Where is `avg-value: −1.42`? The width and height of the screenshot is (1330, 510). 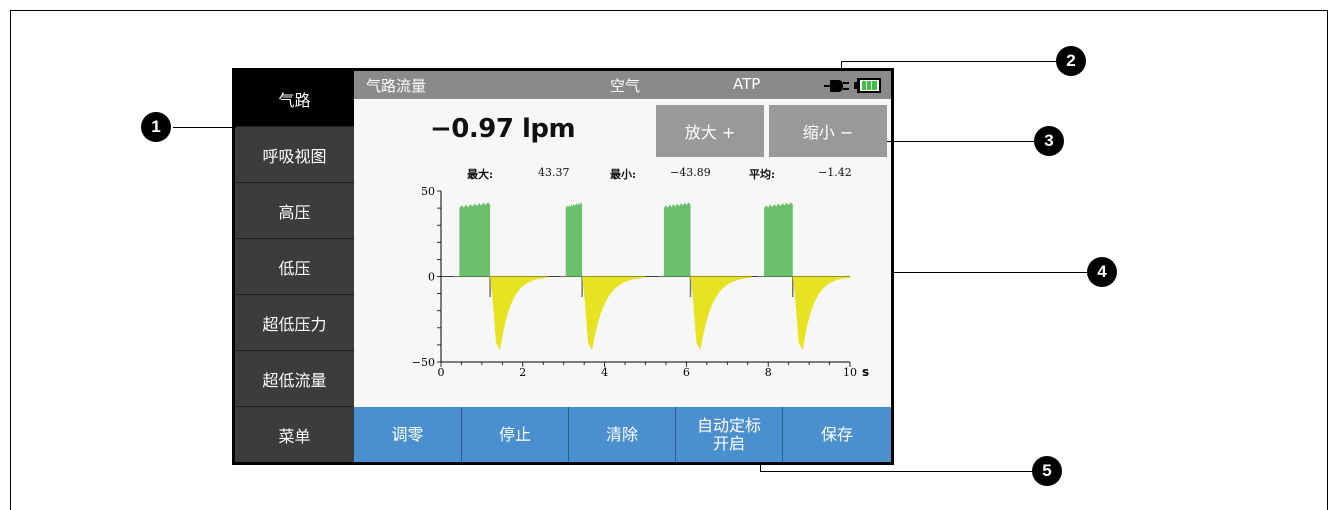 avg-value: −1.42 is located at coordinates (835, 172).